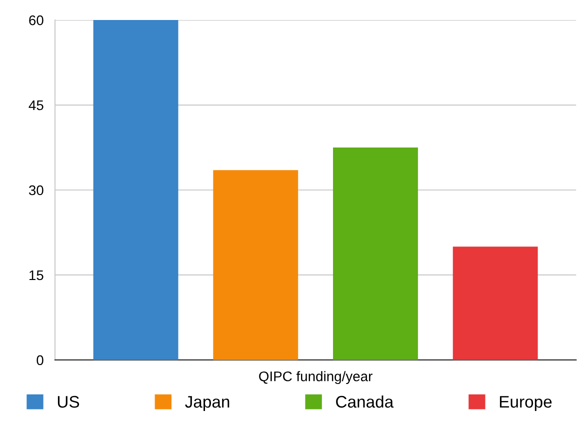 The width and height of the screenshot is (579, 426). Describe the element at coordinates (36, 20) in the screenshot. I see `y-tick-label: 60` at that location.